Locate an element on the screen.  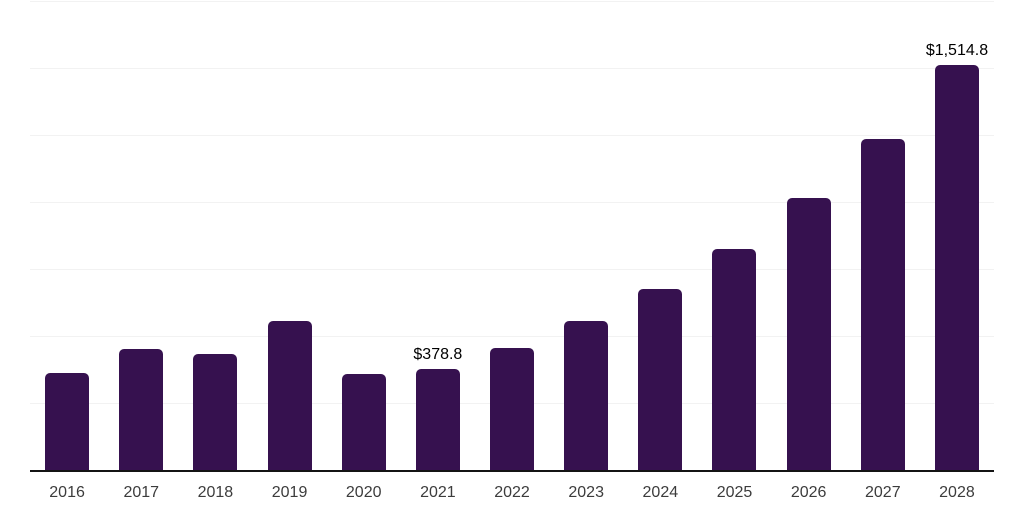
x-tick-label-2016: 2016 is located at coordinates (67, 492).